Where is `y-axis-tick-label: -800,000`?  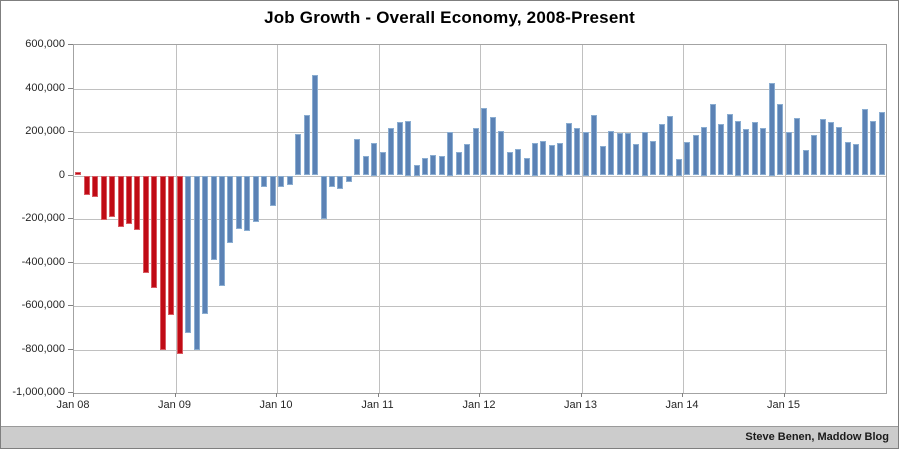 y-axis-tick-label: -800,000 is located at coordinates (43, 348).